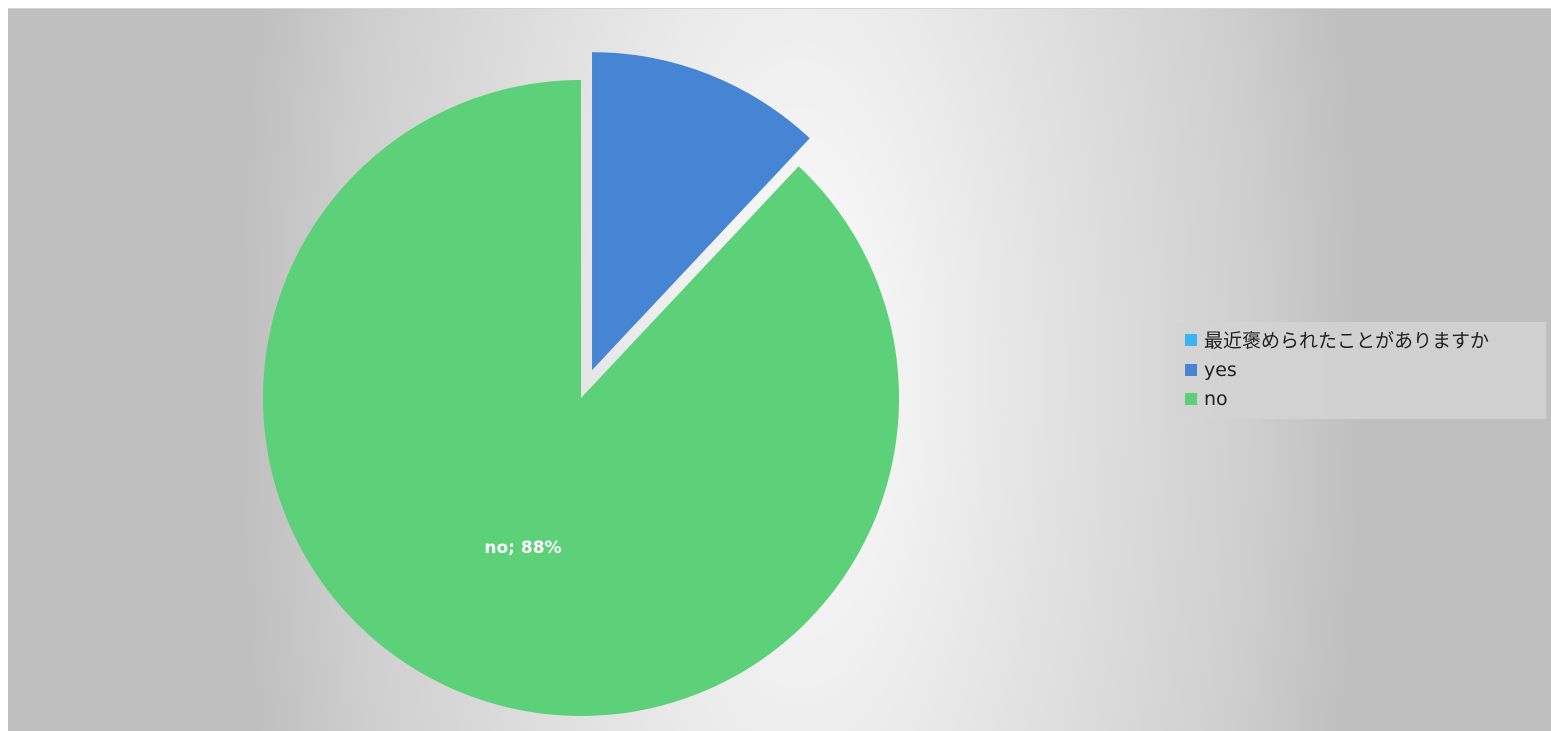  What do you see at coordinates (1191, 370) in the screenshot?
I see `legend-swatch-yes` at bounding box center [1191, 370].